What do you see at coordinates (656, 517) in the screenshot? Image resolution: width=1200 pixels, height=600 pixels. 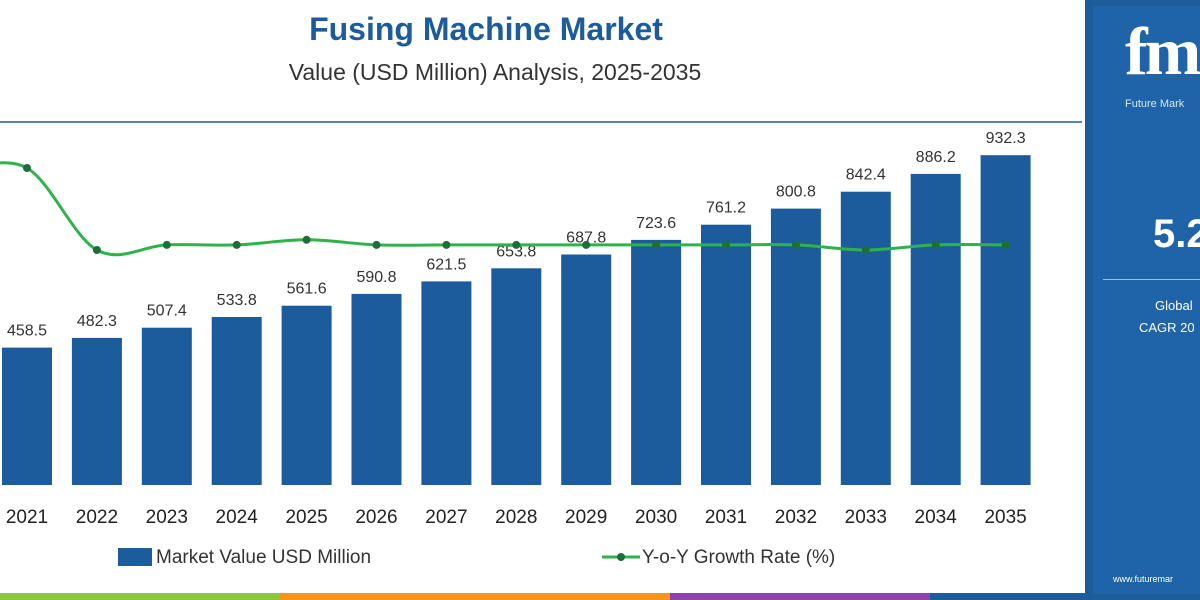 I see `x-tick-label: 2030` at bounding box center [656, 517].